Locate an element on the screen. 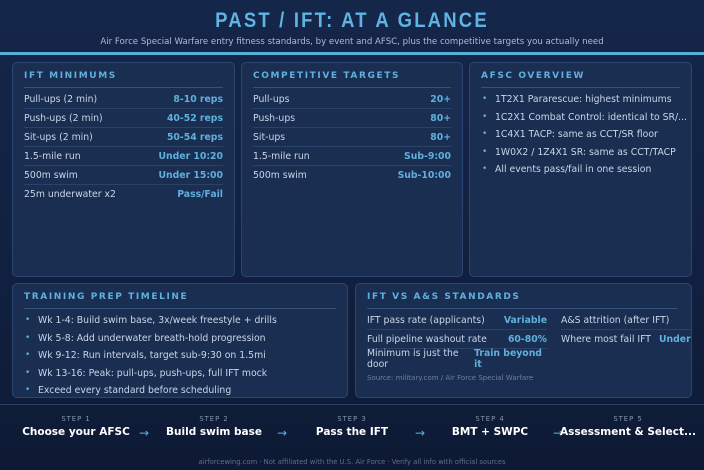 The height and width of the screenshot is (470, 704). row-label: Push-ups (2 min) is located at coordinates (63, 118).